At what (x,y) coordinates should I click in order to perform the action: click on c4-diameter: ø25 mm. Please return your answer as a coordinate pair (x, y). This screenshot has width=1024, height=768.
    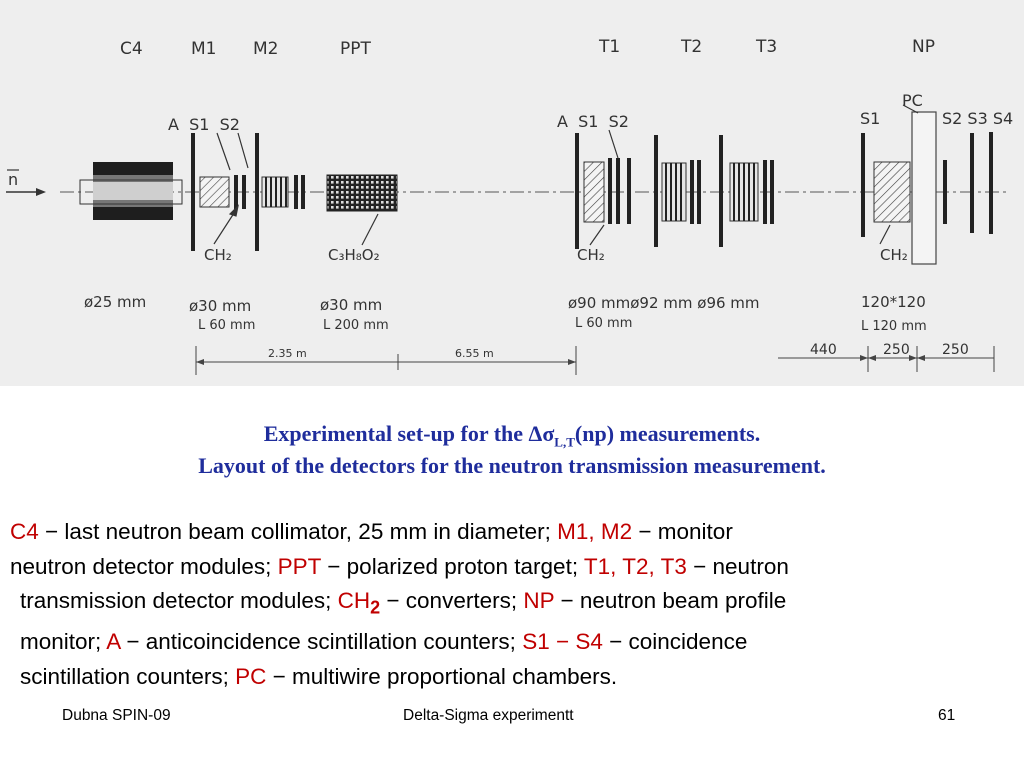
    Looking at the image, I should click on (115, 302).